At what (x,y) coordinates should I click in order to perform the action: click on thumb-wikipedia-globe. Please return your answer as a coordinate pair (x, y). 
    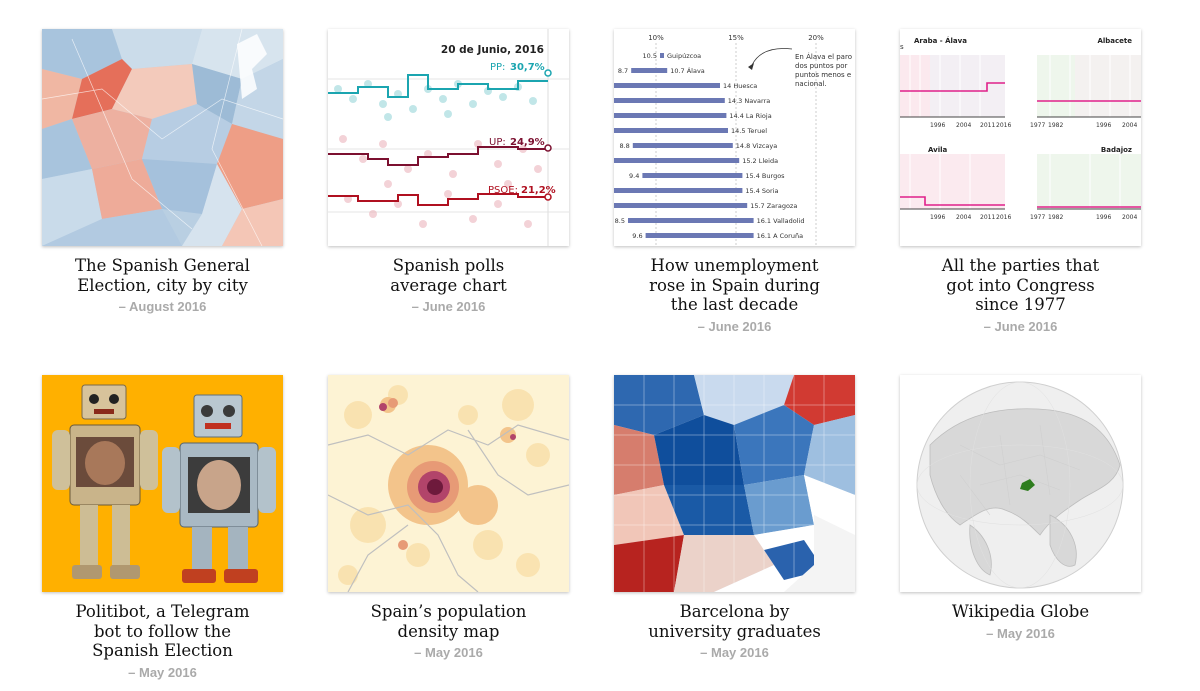
    Looking at the image, I should click on (1020, 483).